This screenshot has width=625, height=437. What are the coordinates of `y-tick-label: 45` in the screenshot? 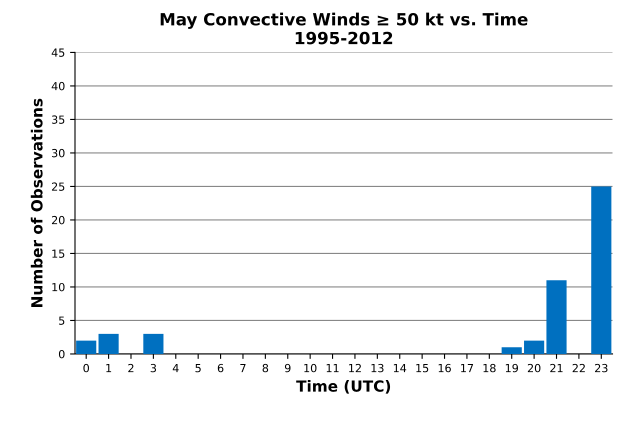 It's located at (58, 52).